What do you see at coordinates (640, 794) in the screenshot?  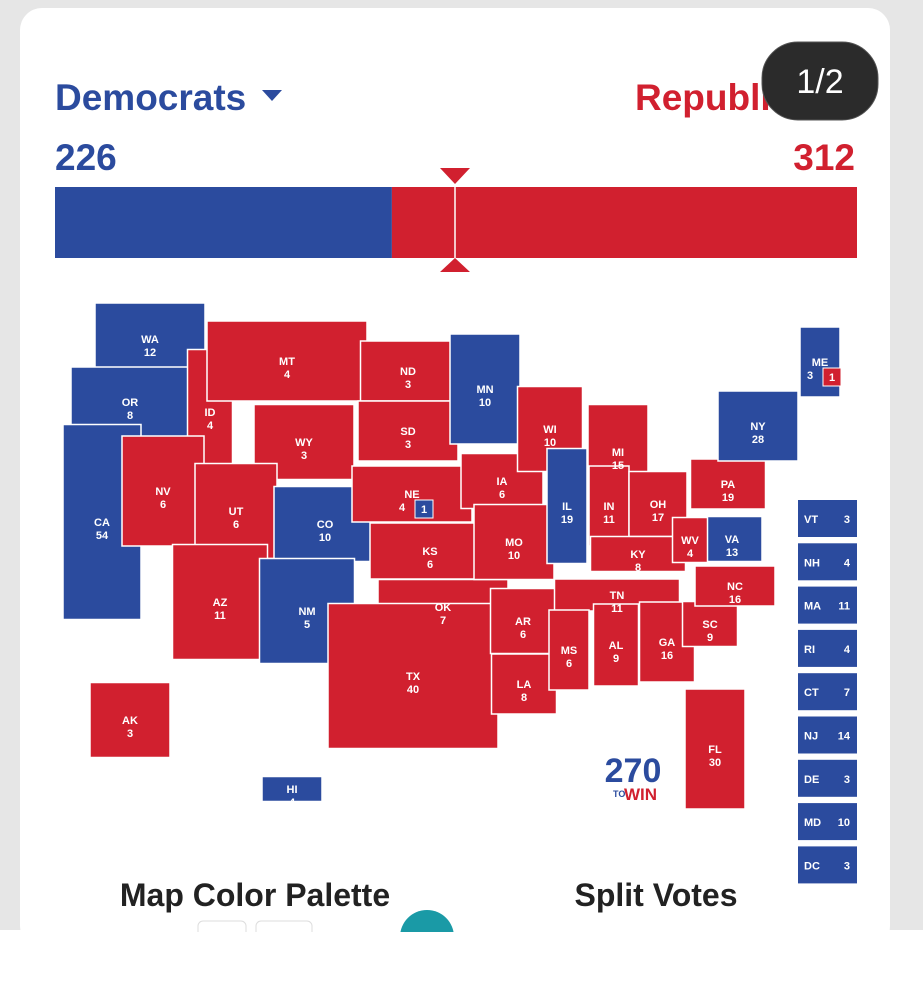 I see `logo-win: WIN` at bounding box center [640, 794].